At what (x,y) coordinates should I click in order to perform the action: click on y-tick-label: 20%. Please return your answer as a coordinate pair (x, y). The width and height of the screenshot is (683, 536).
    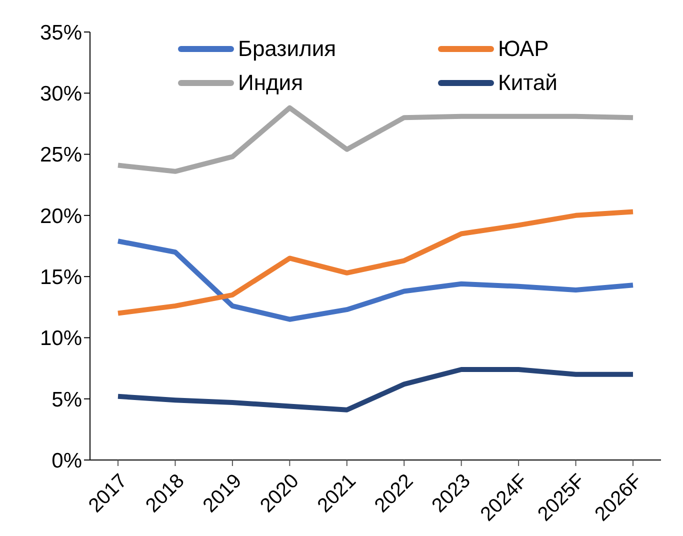
    Looking at the image, I should click on (61, 216).